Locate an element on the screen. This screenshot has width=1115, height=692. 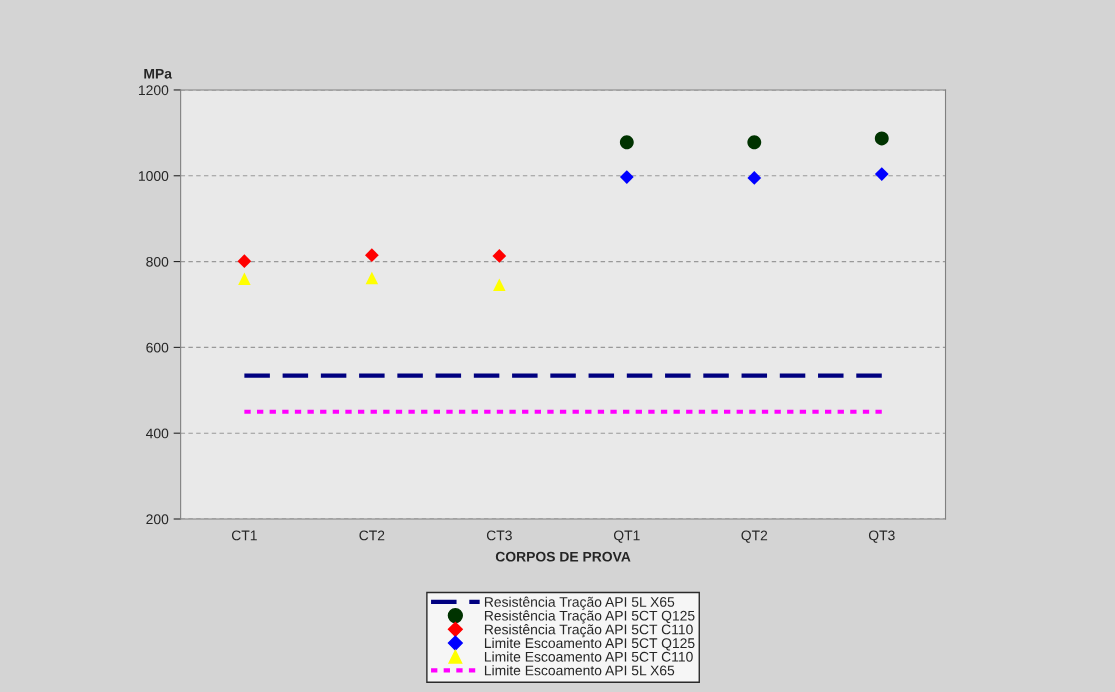
x-tick-label: CT3 is located at coordinates (499, 535).